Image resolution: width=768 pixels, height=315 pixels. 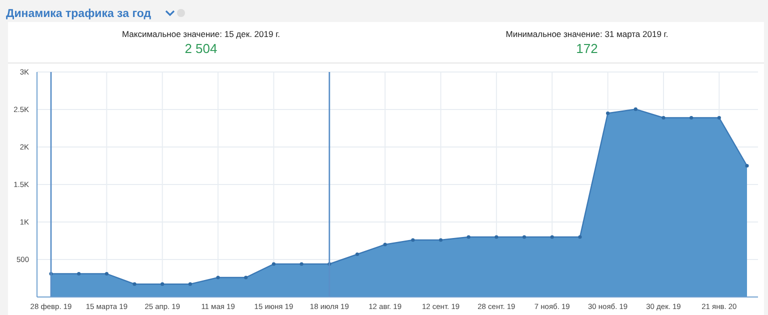 What do you see at coordinates (587, 34) in the screenshot?
I see `text: Минимальное значение: 31 марта 2019 г.` at bounding box center [587, 34].